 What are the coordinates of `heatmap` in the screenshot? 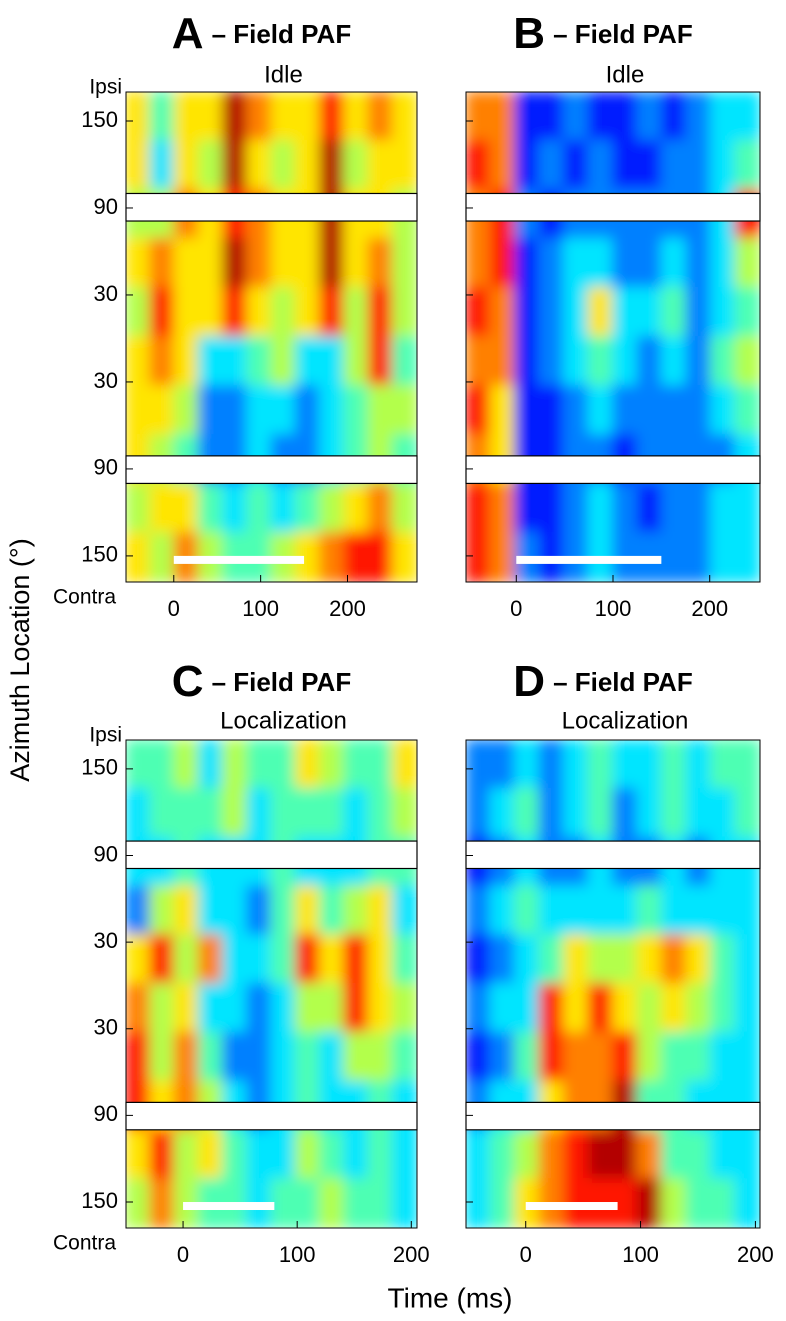 It's located at (271, 337).